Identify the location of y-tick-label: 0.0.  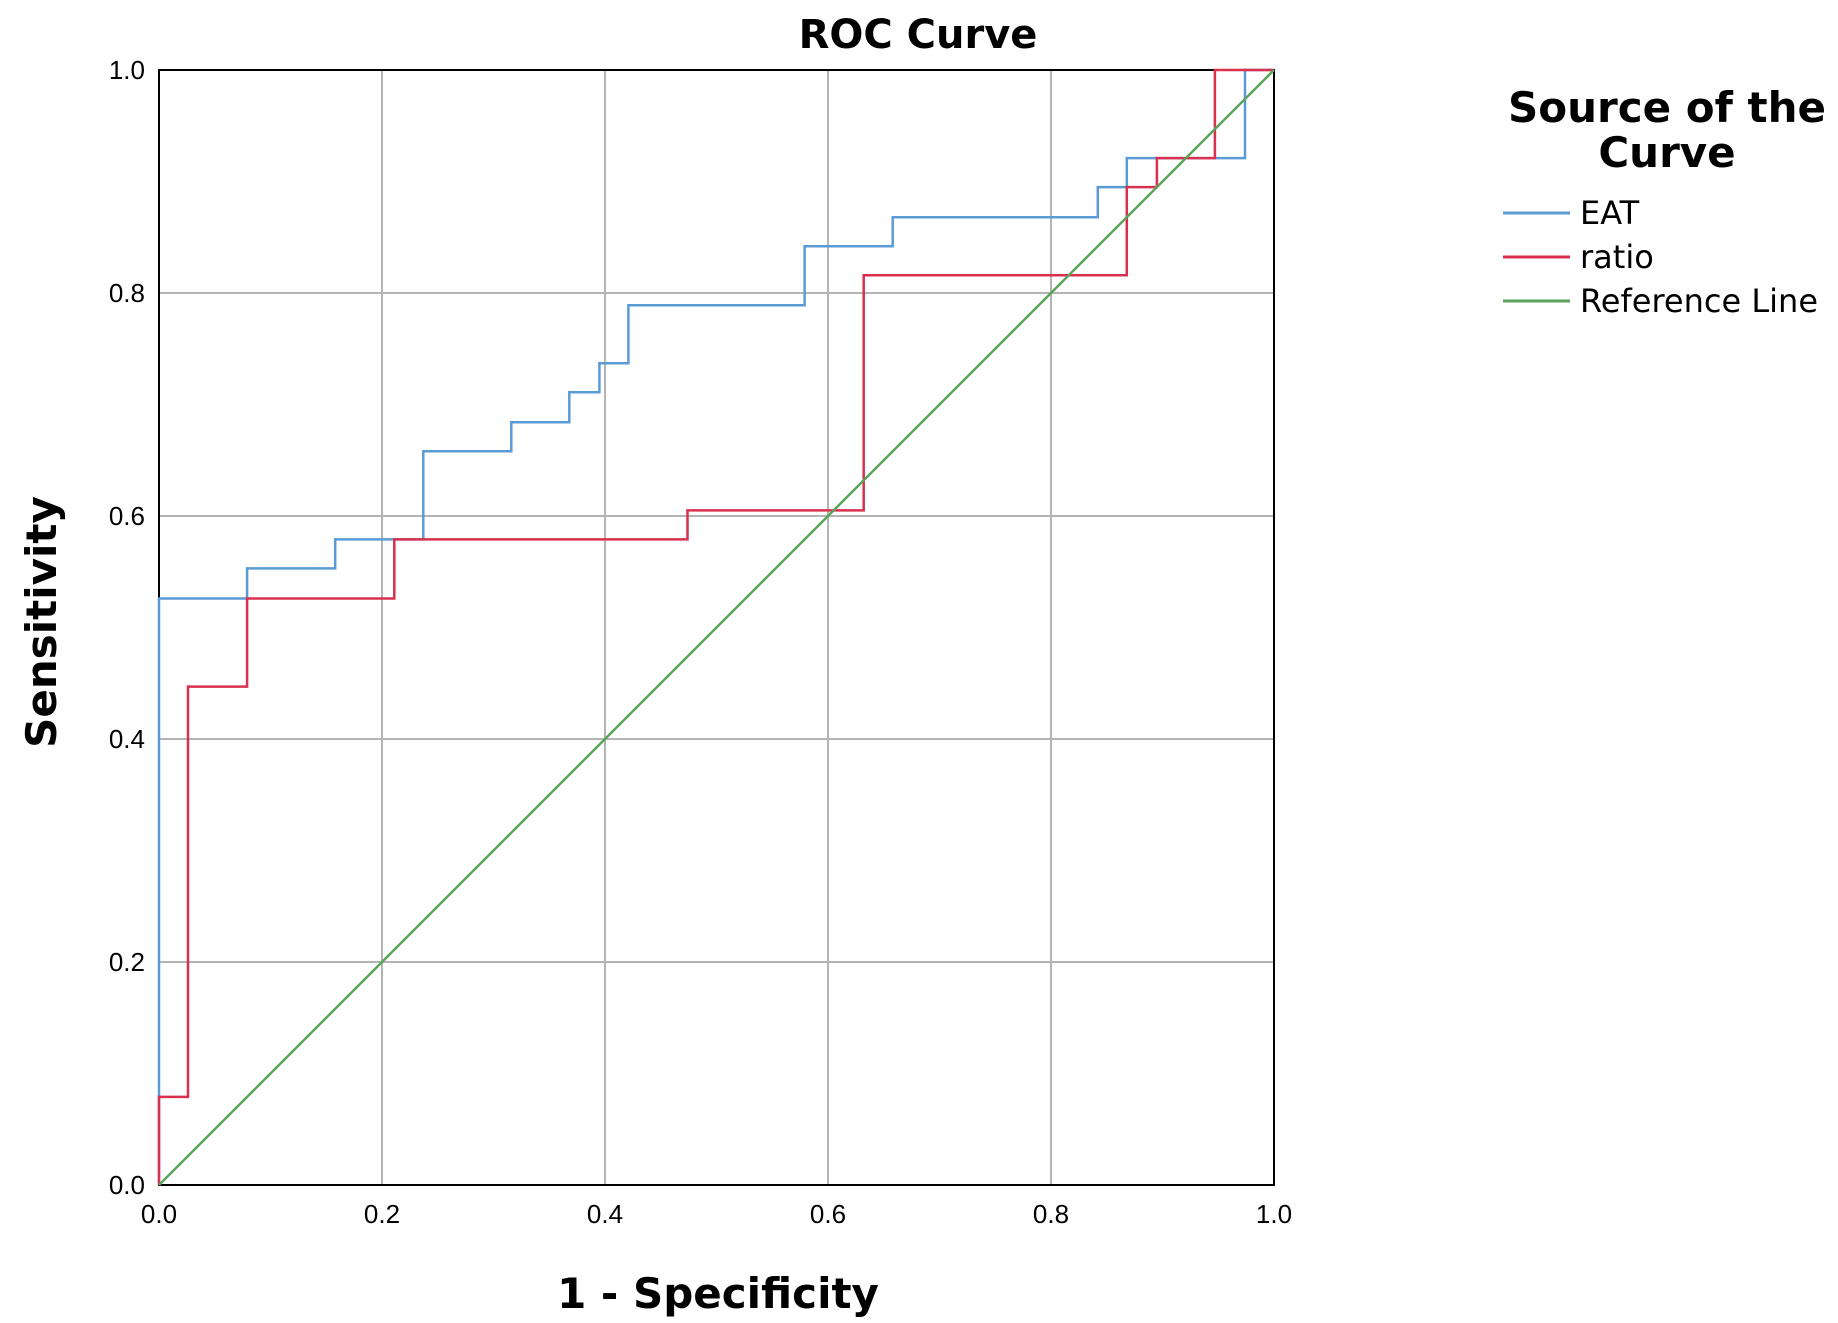
(127, 1185).